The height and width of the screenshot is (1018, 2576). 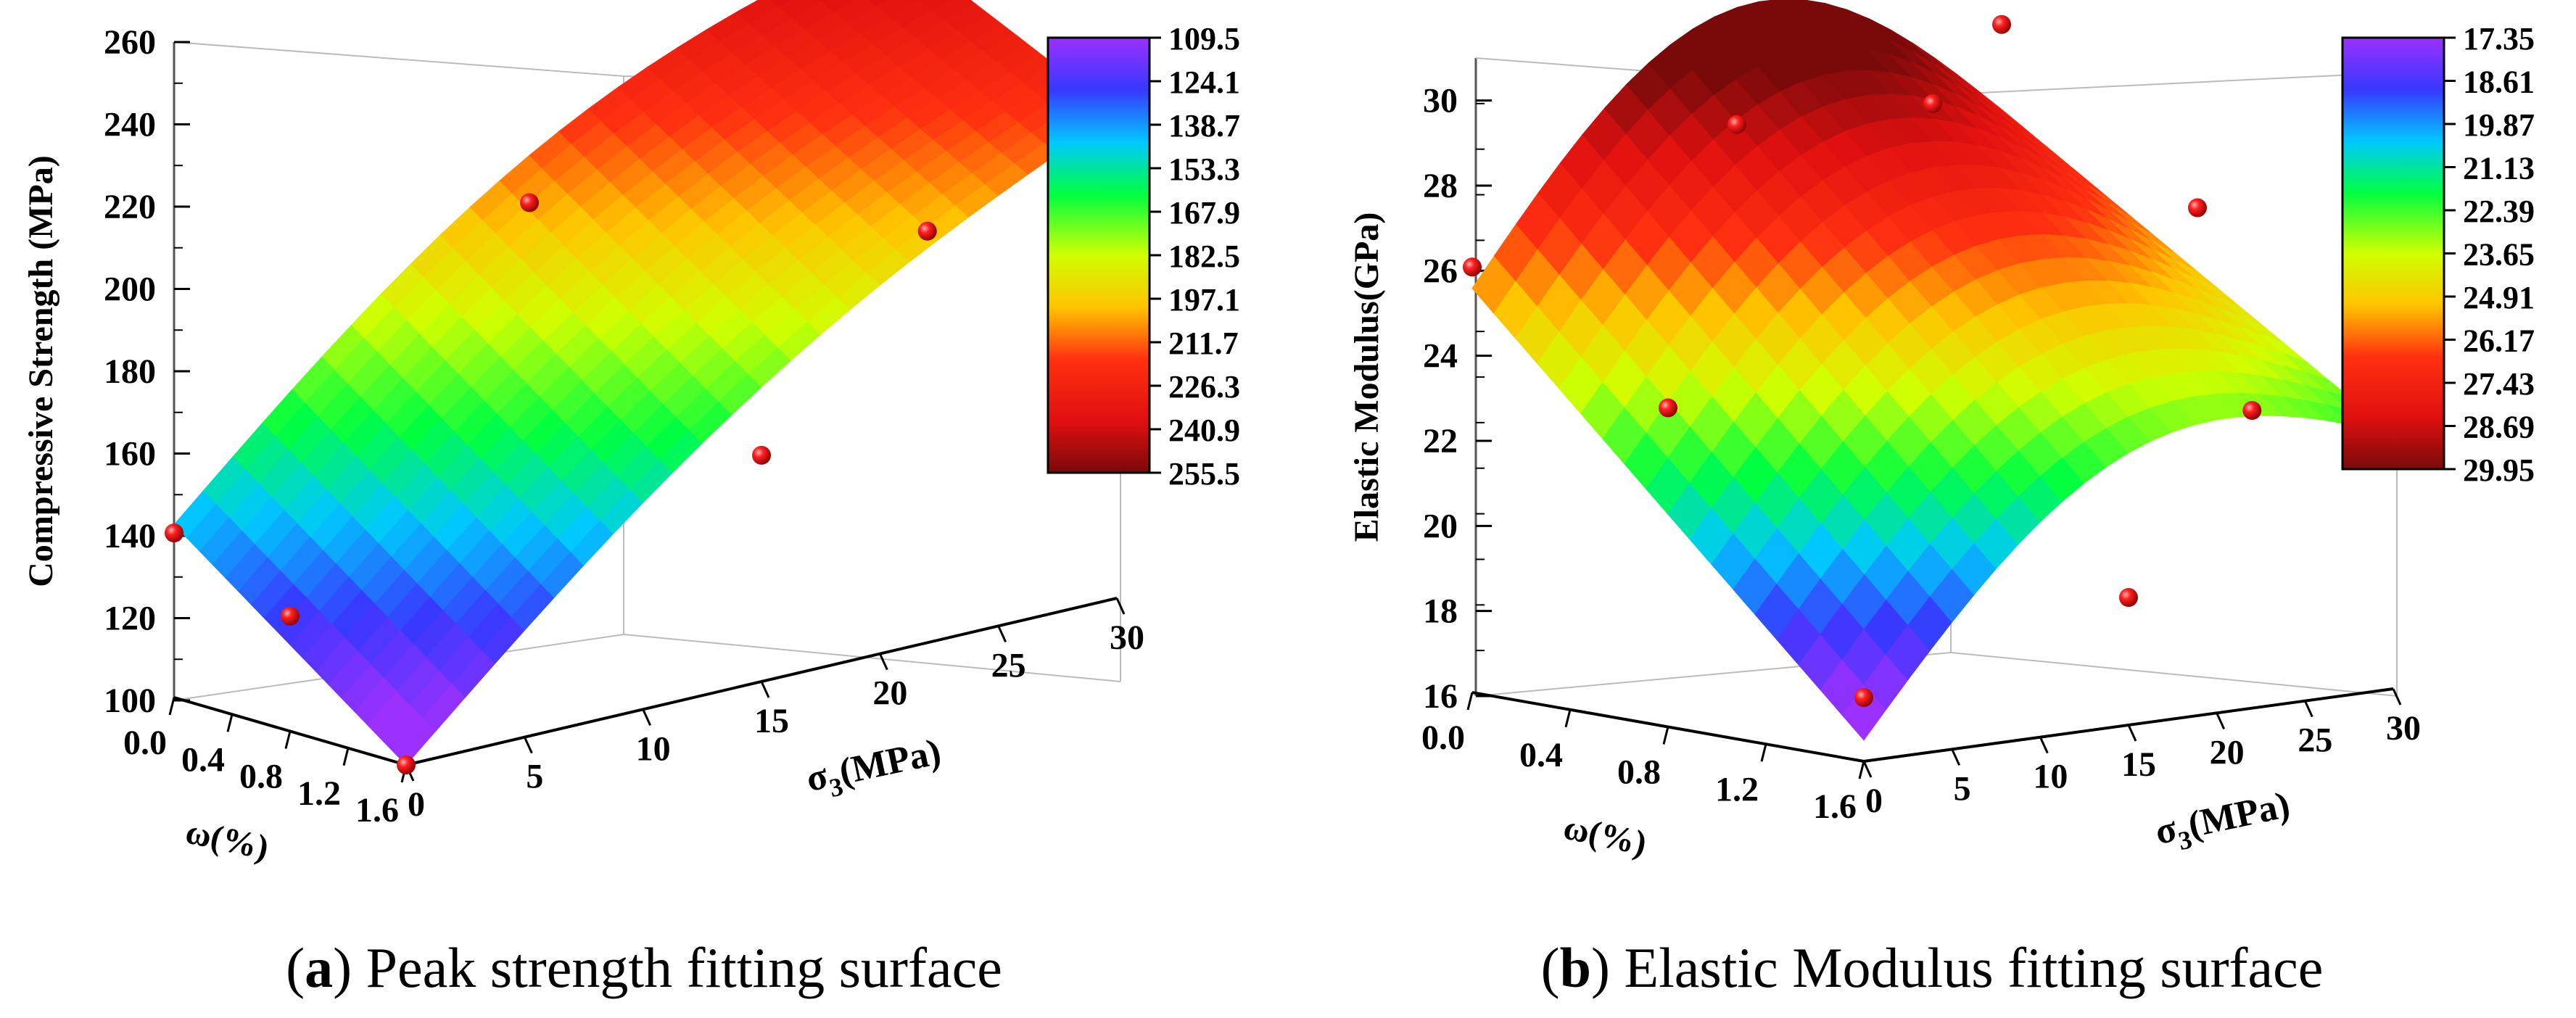 I want to click on colorbar-tick-label: 182.5, so click(x=1204, y=256).